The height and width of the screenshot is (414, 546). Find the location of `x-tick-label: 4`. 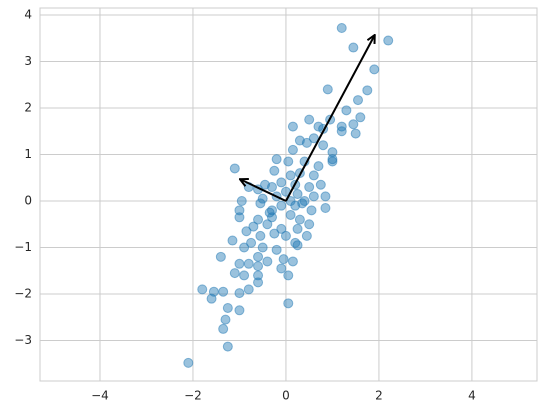

x-tick-label: 4 is located at coordinates (472, 396).